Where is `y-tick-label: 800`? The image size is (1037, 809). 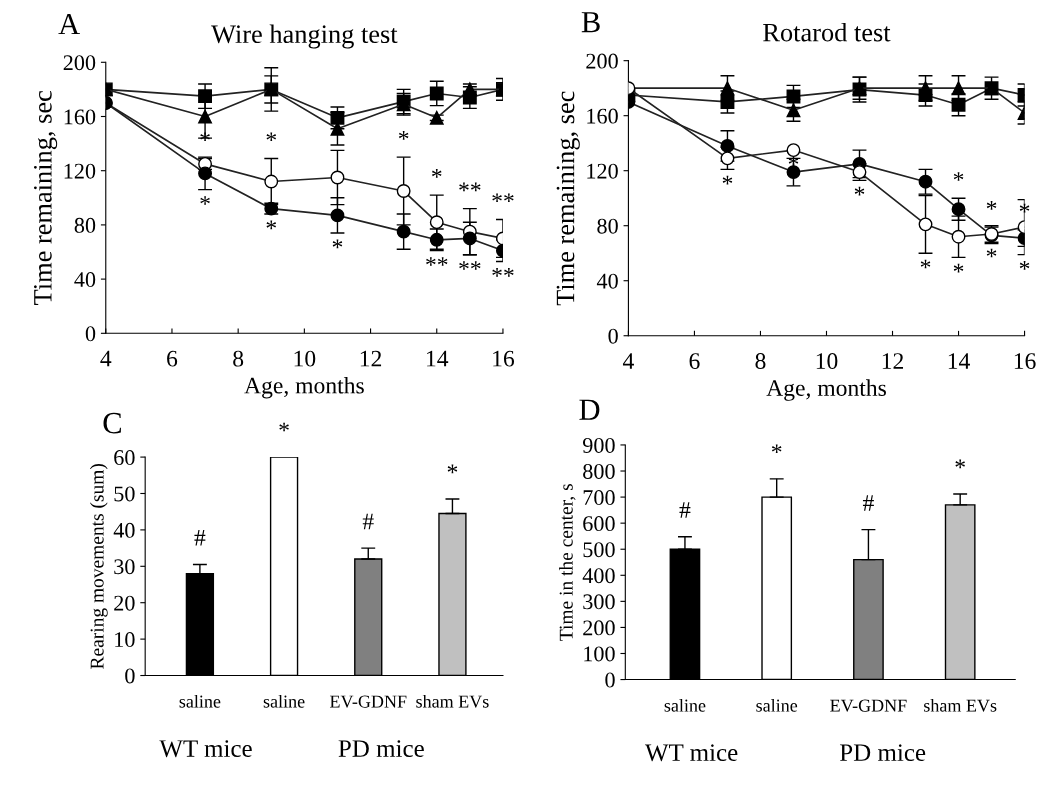
y-tick-label: 800 is located at coordinates (599, 471).